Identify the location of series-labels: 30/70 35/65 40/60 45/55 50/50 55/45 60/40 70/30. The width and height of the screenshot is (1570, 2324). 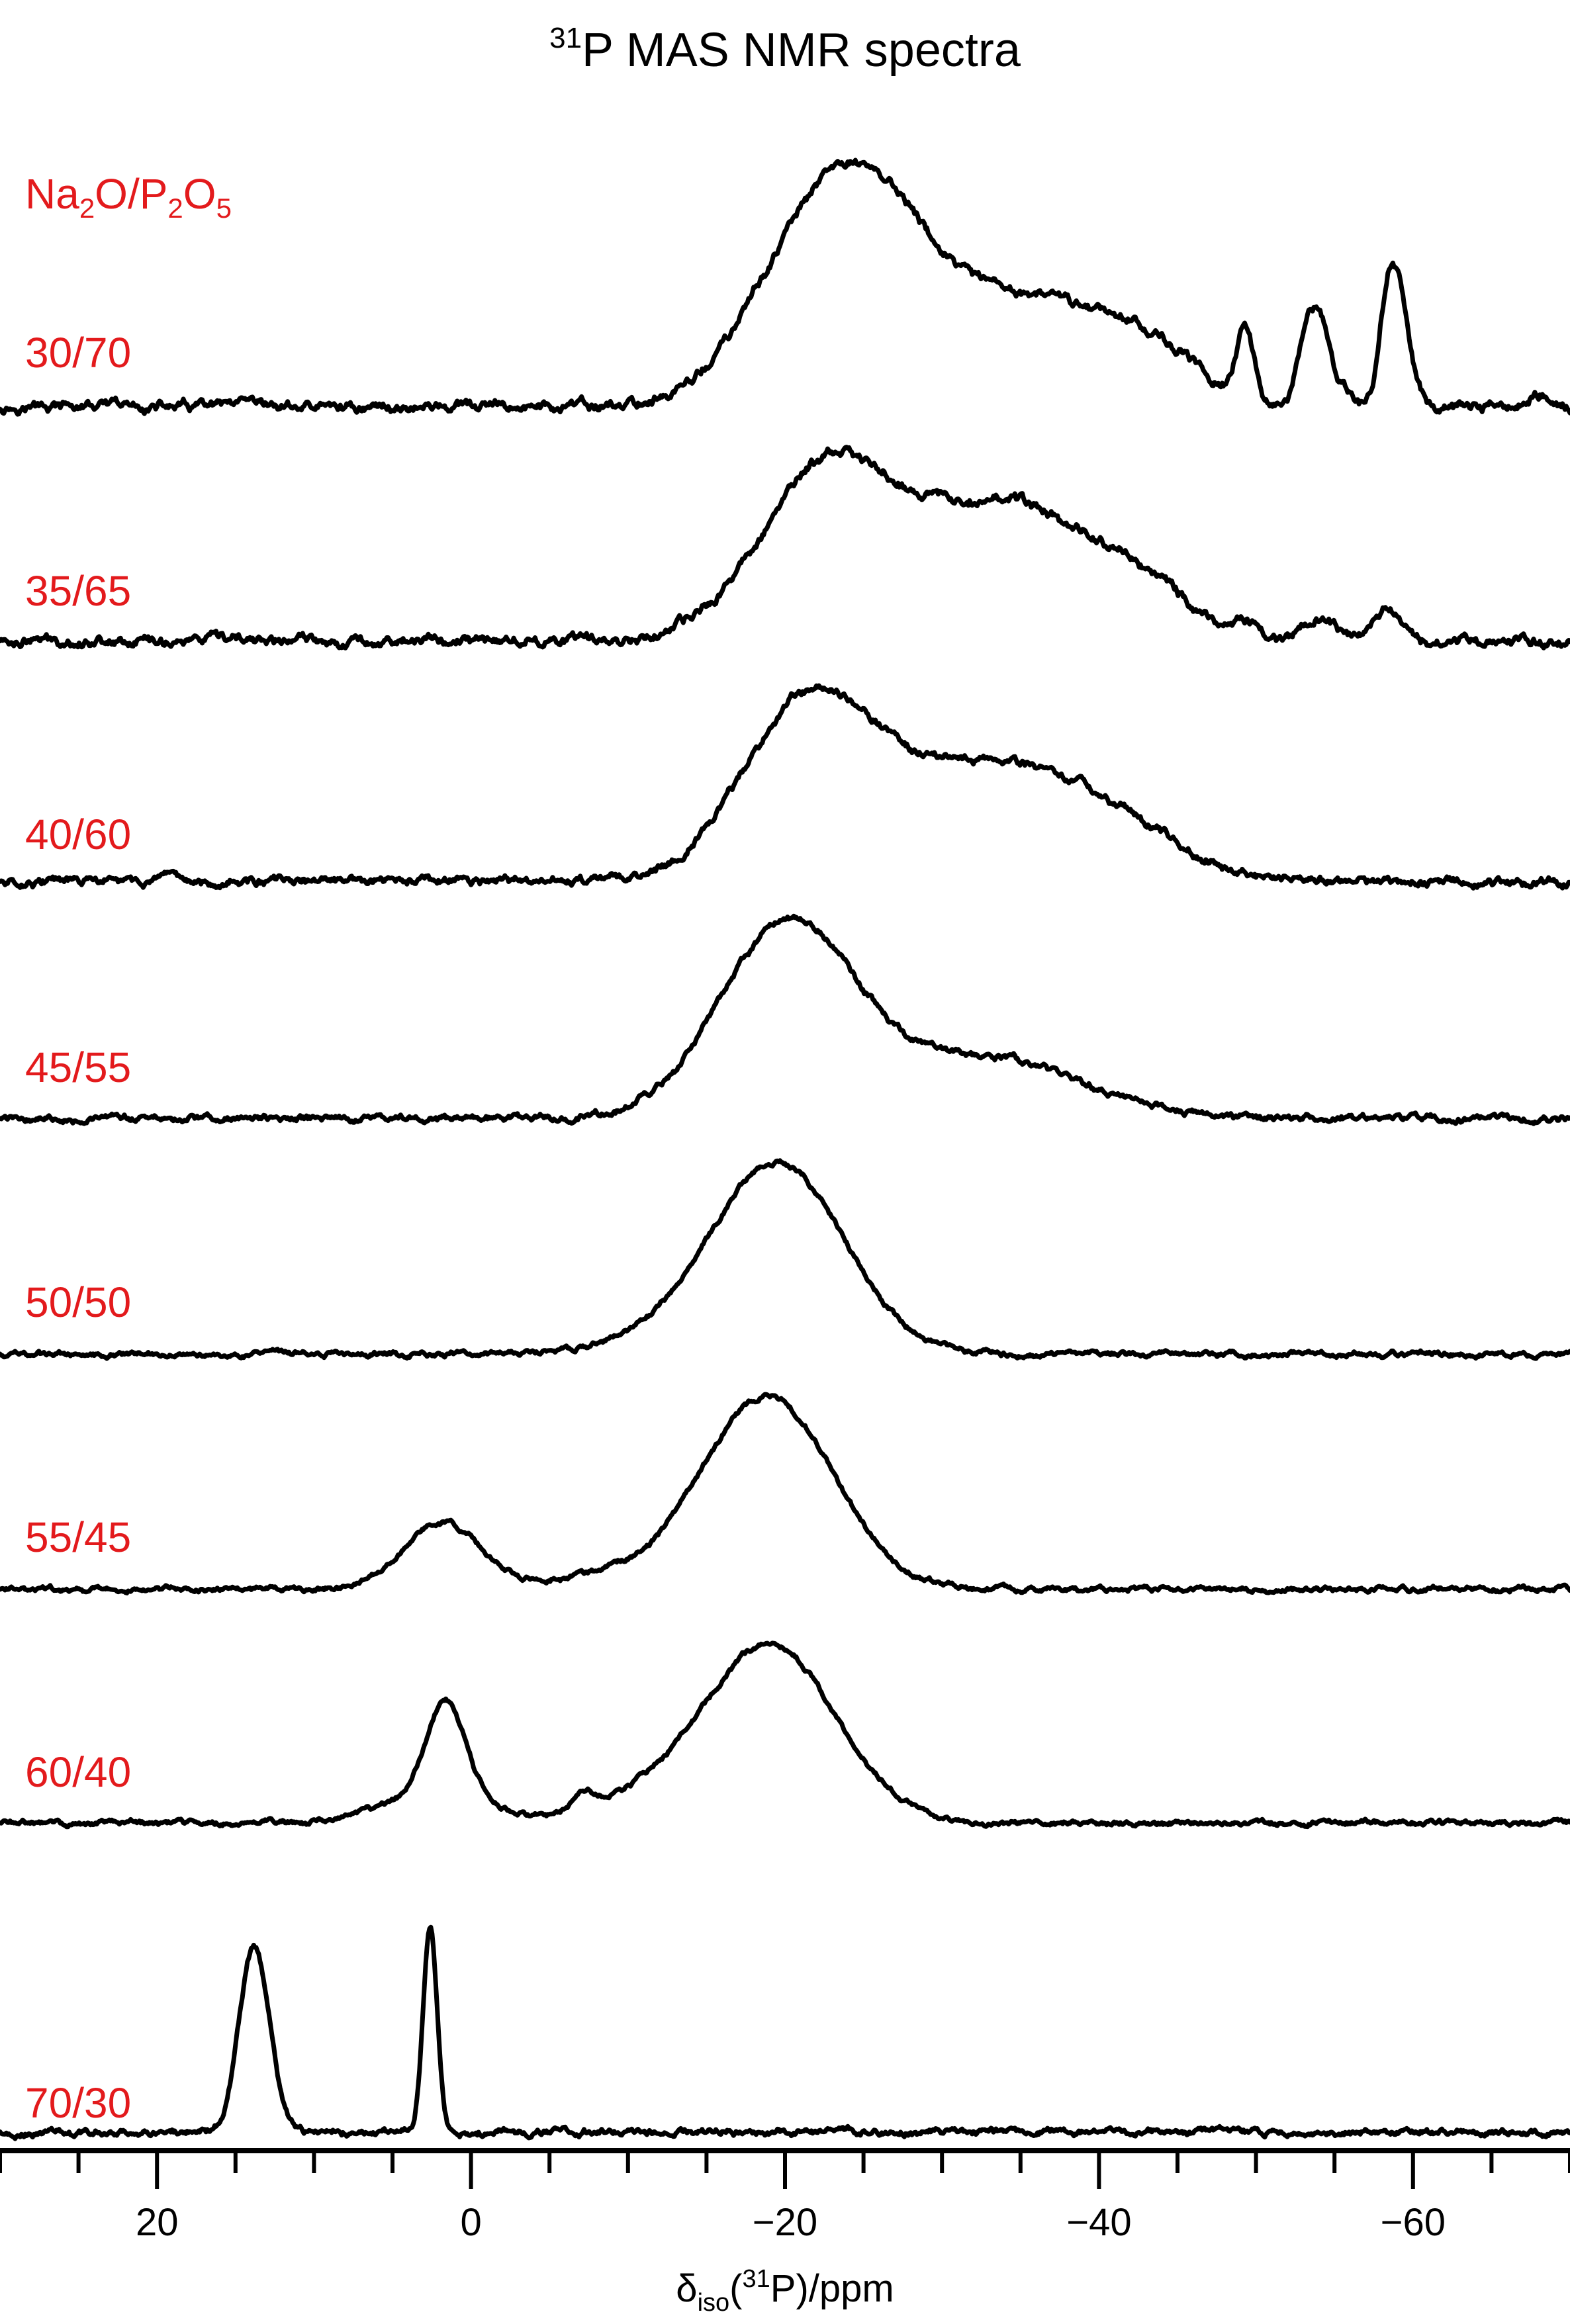
(78, 1228).